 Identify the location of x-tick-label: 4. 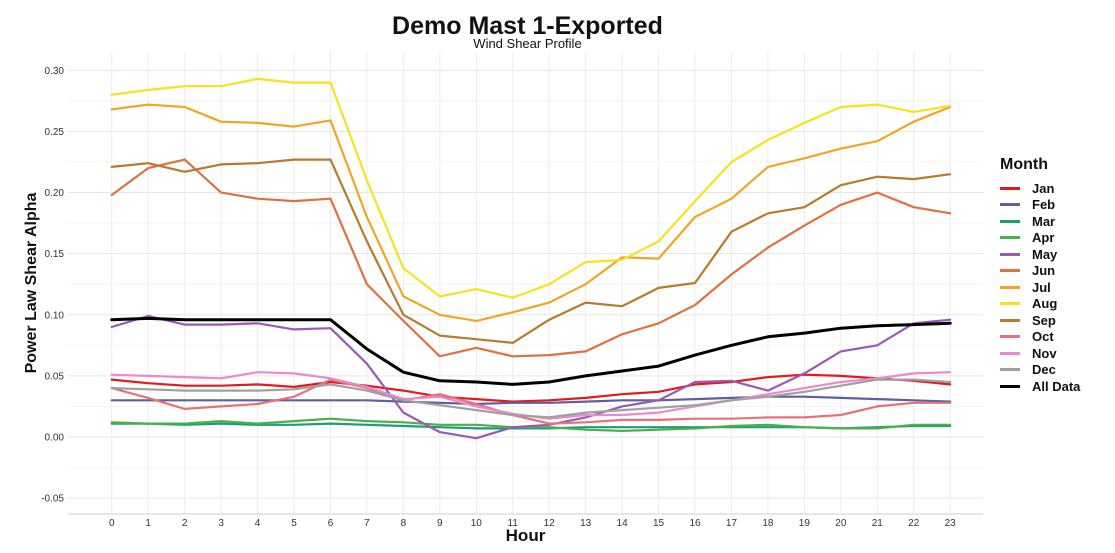
(258, 523).